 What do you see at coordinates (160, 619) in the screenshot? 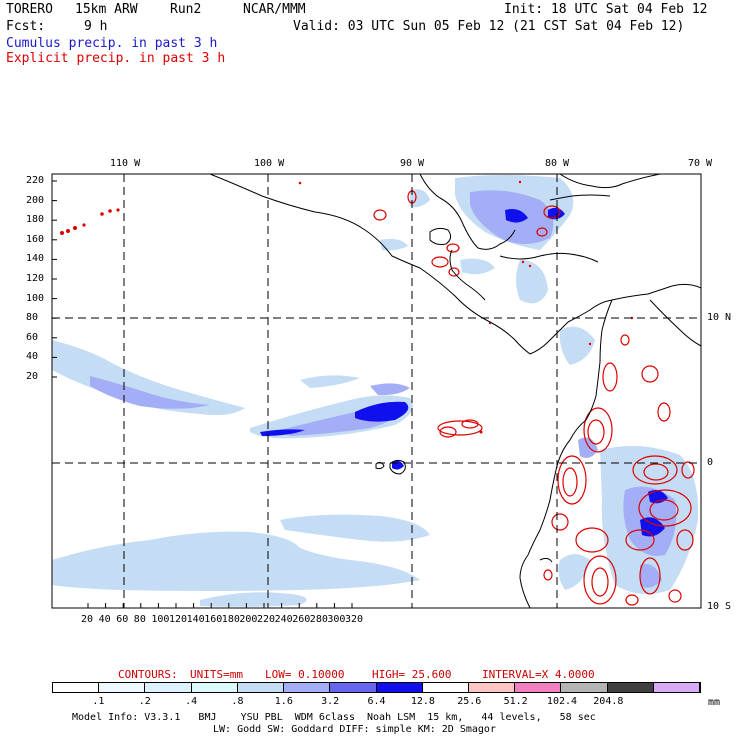
I see `x-tick-label: 100` at bounding box center [160, 619].